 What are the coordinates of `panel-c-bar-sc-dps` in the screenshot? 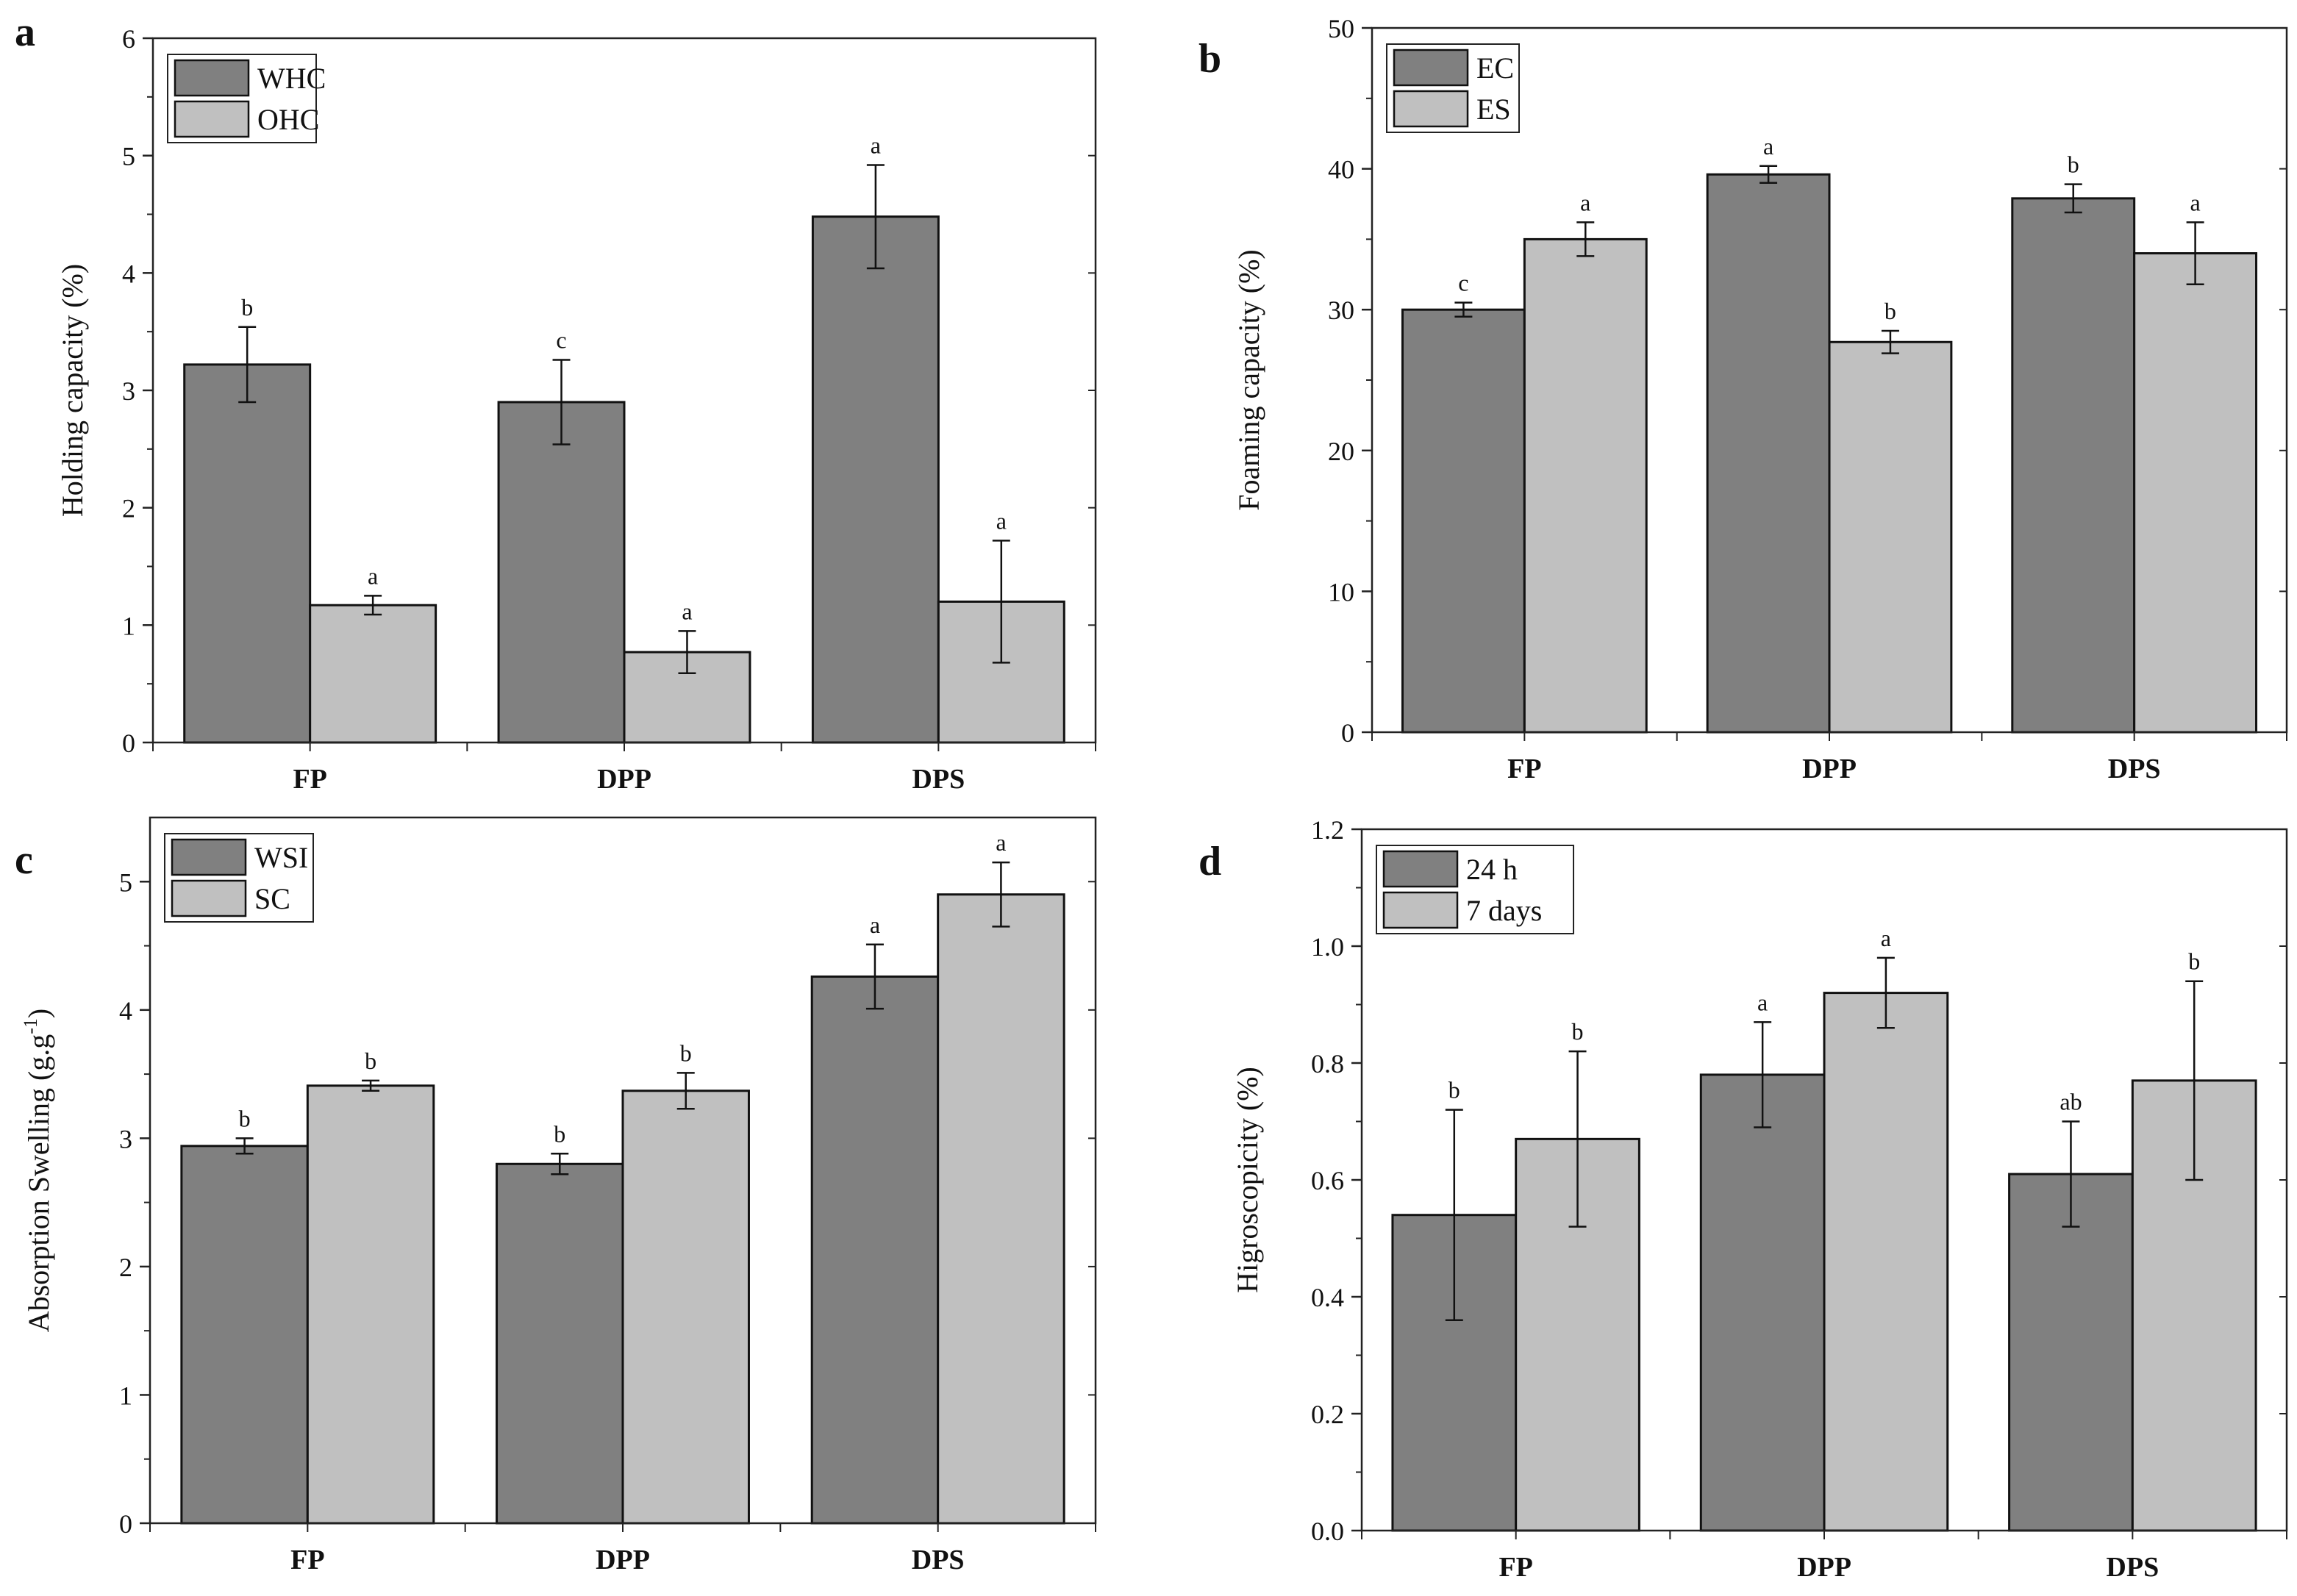 It's located at (1001, 1209).